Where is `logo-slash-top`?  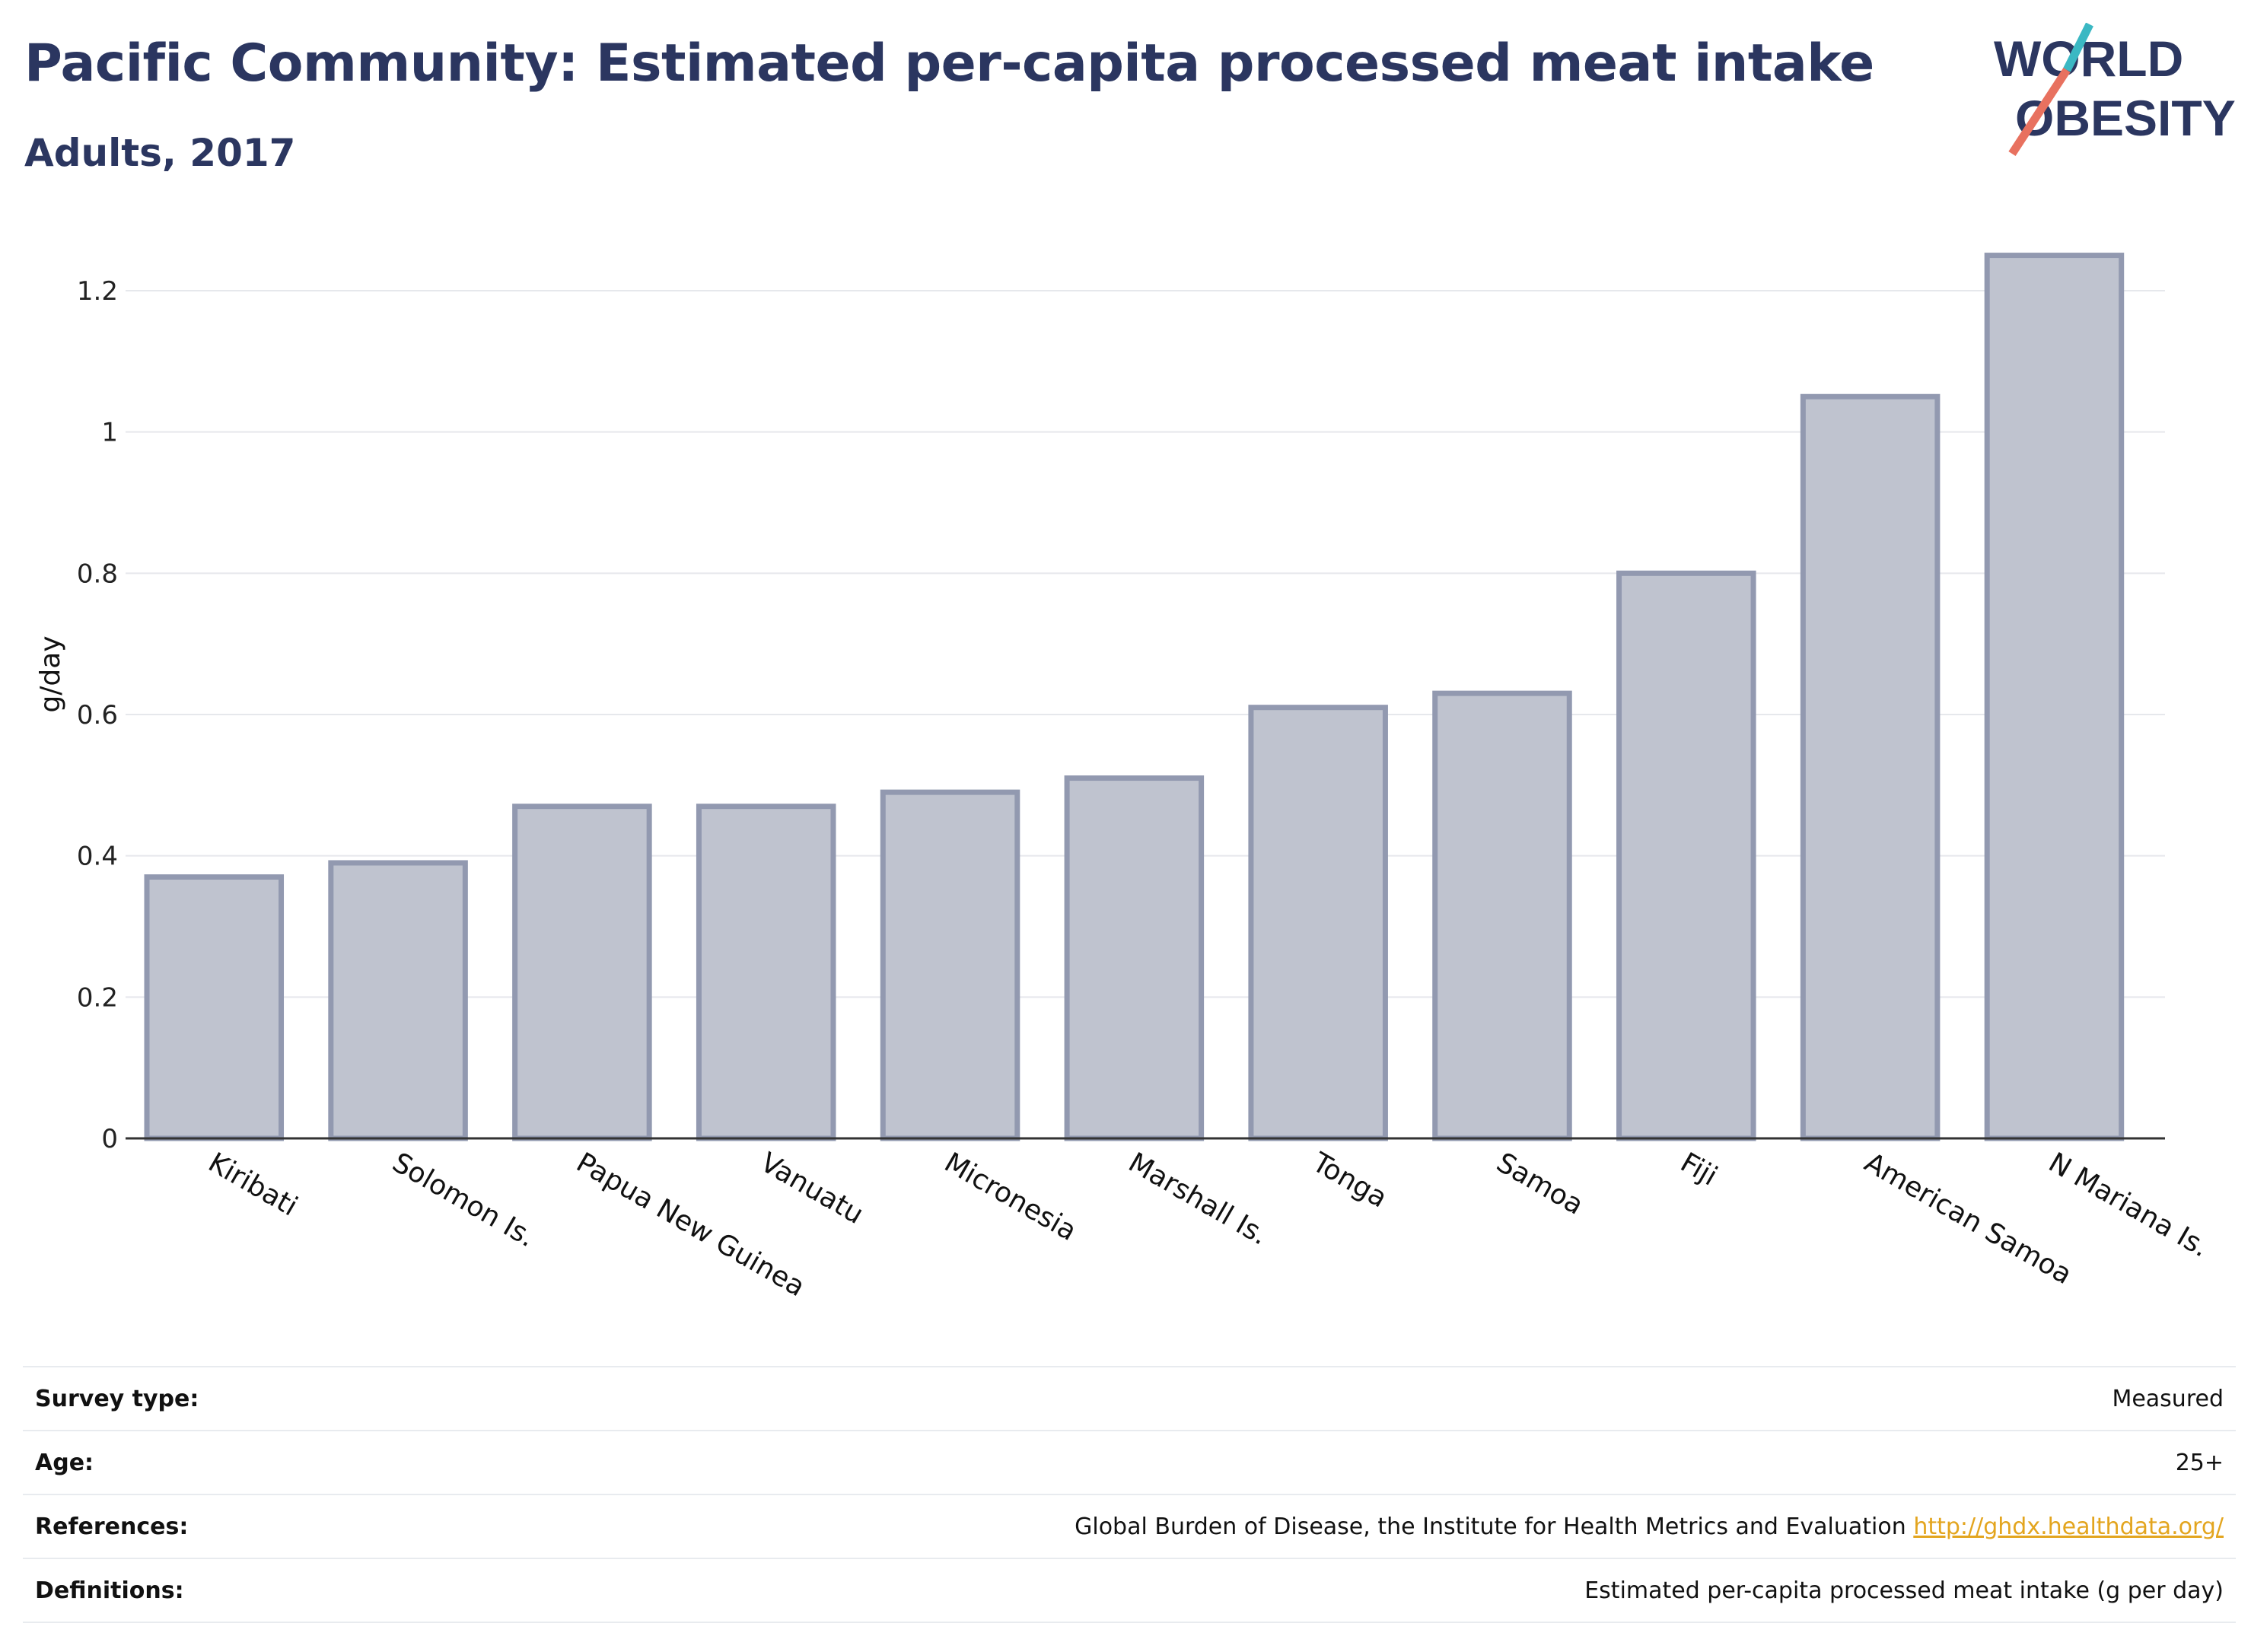
logo-slash-top is located at coordinates (2078, 47).